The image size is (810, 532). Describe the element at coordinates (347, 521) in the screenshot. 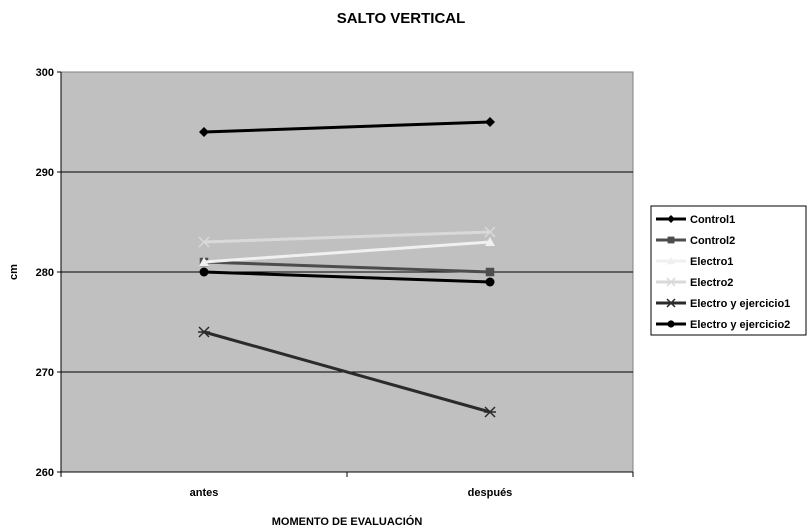

I see `x-axis-title: MOMENTO DE EVALUACIÓN` at that location.